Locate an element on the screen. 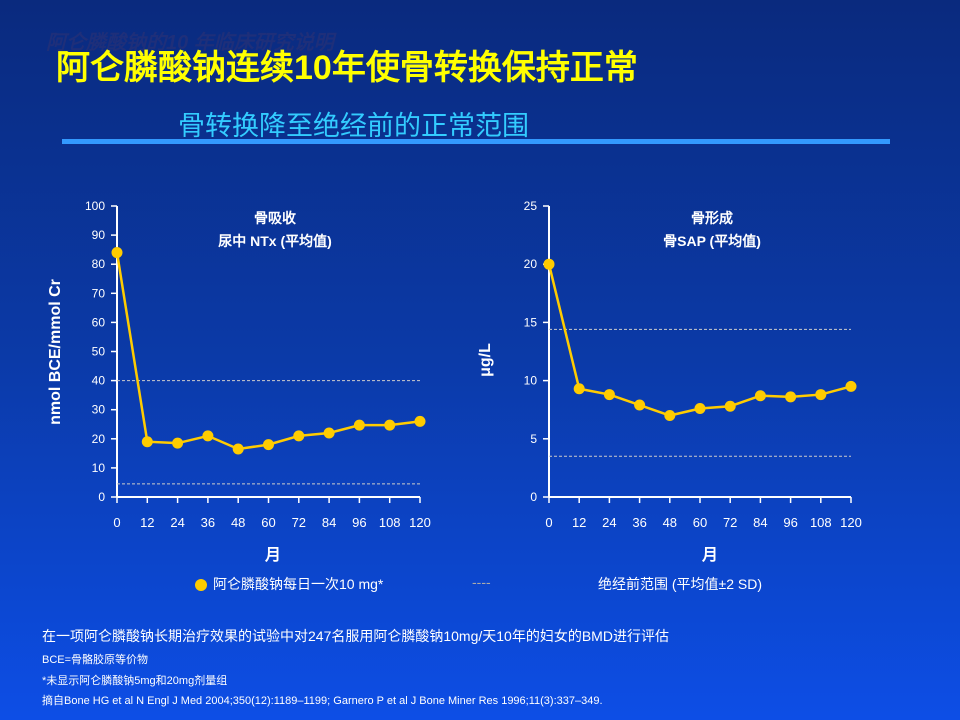 This screenshot has height=720, width=960. y-tick-label: 50 is located at coordinates (99, 352).